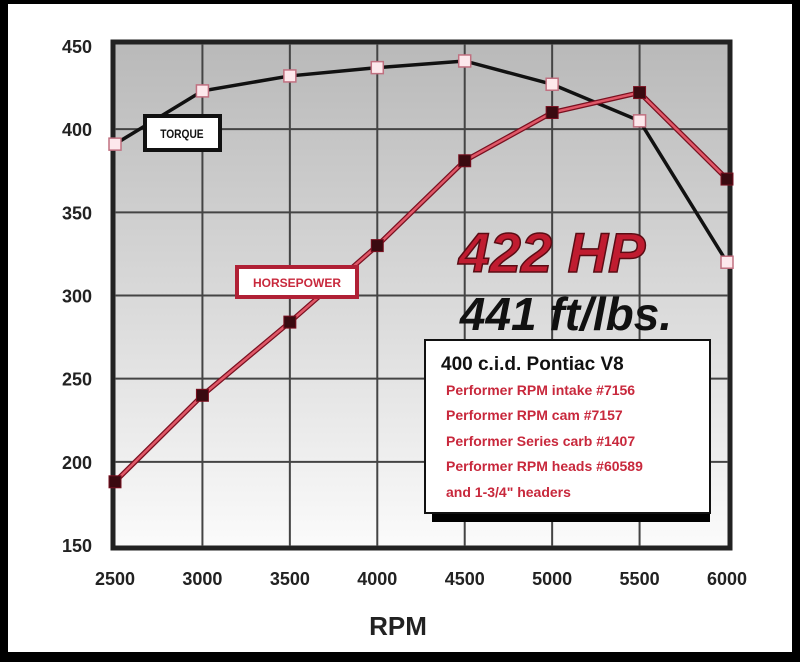  What do you see at coordinates (77, 463) in the screenshot?
I see `y-tick-label: 200` at bounding box center [77, 463].